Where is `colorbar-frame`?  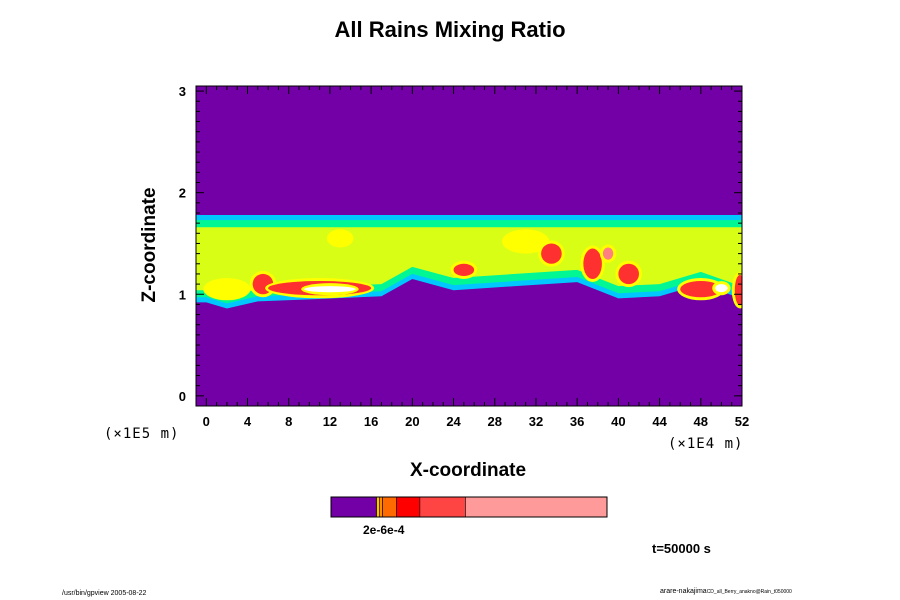
colorbar-frame is located at coordinates (469, 507).